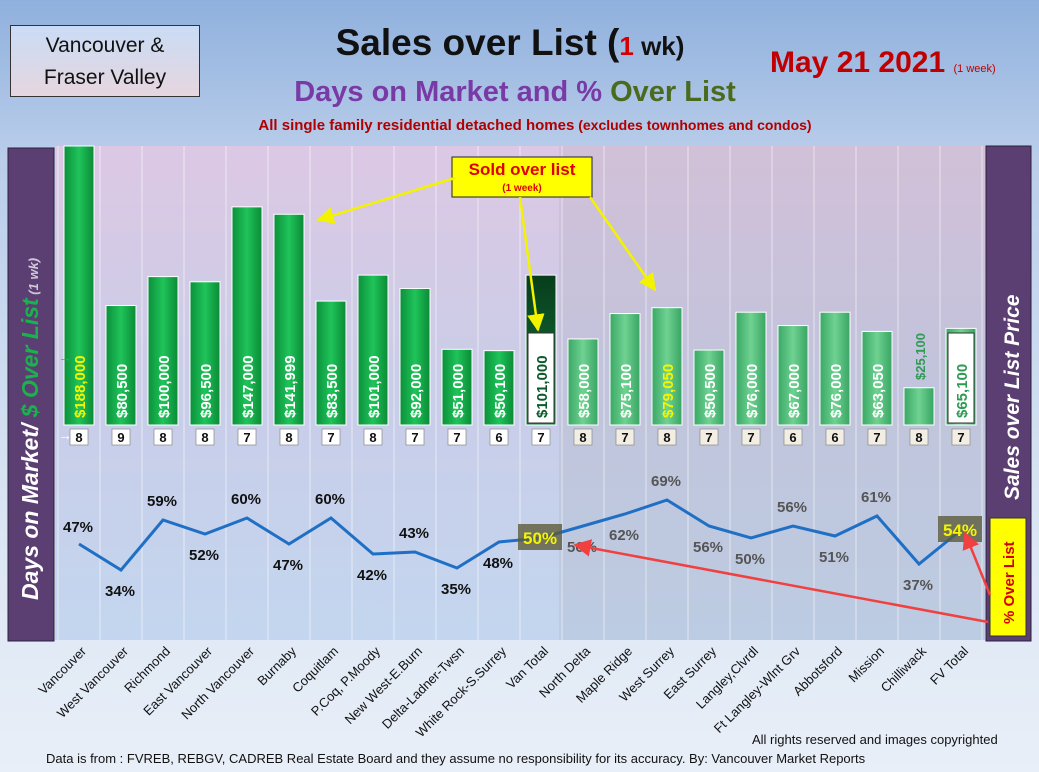  What do you see at coordinates (290, 386) in the screenshot?
I see `money-label: $141,999` at bounding box center [290, 386].